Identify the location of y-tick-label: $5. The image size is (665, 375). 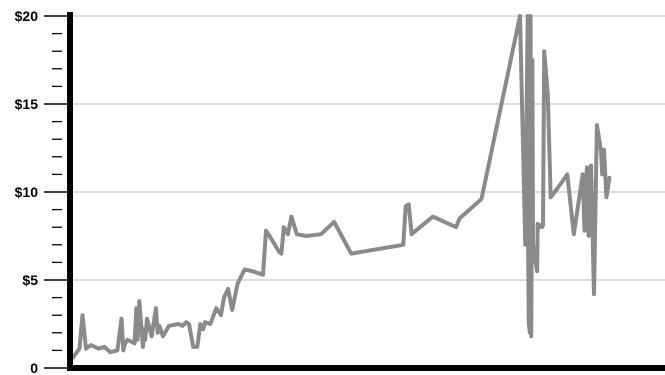
(30, 280).